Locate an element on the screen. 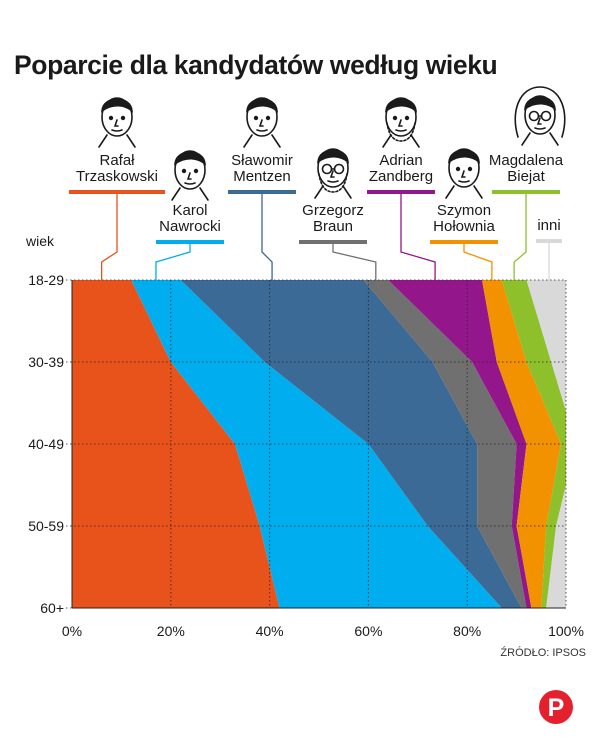 This screenshot has height=750, width=600. y-tick-label: 40-49 is located at coordinates (46, 444).